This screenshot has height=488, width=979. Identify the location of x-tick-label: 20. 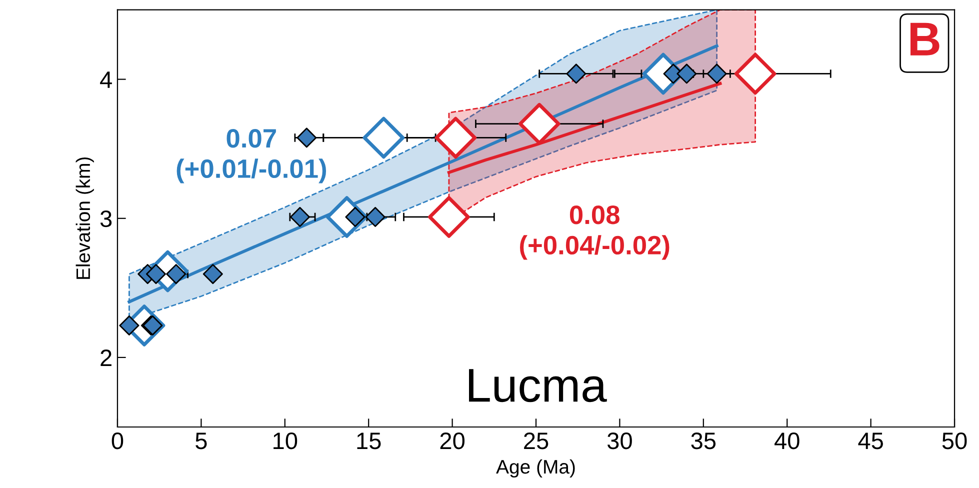
(452, 441).